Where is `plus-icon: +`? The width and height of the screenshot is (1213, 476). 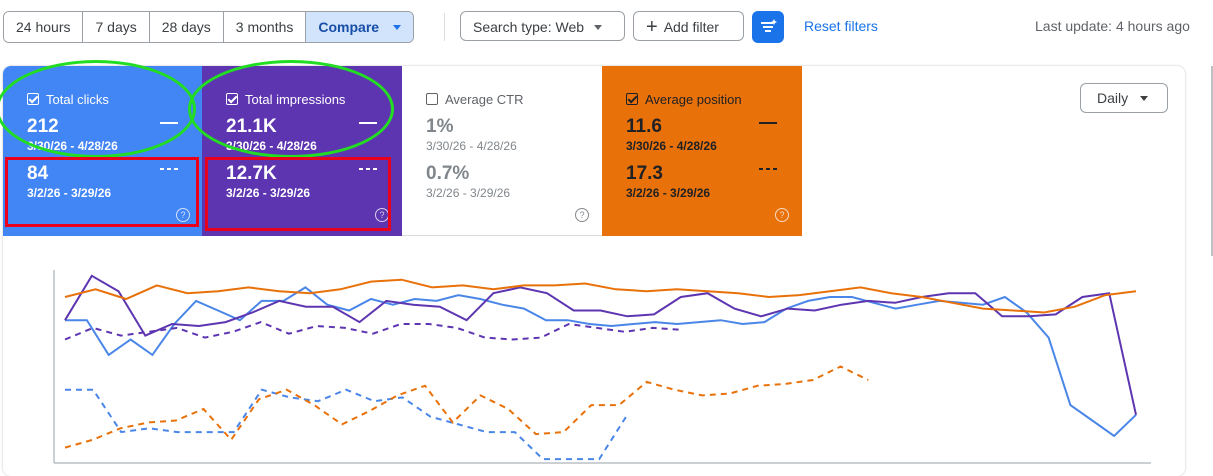
plus-icon: + is located at coordinates (652, 27).